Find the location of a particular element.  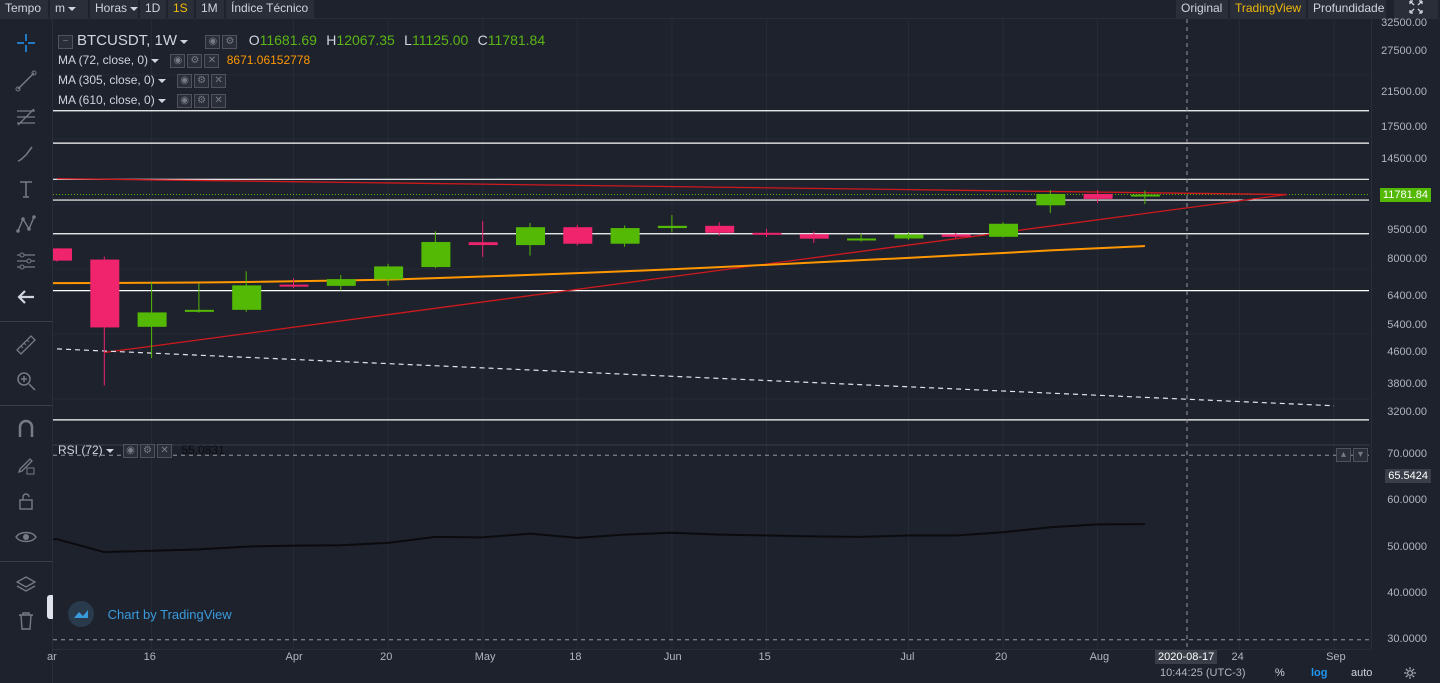

topbar-item-4: 1S is located at coordinates (181, 9).